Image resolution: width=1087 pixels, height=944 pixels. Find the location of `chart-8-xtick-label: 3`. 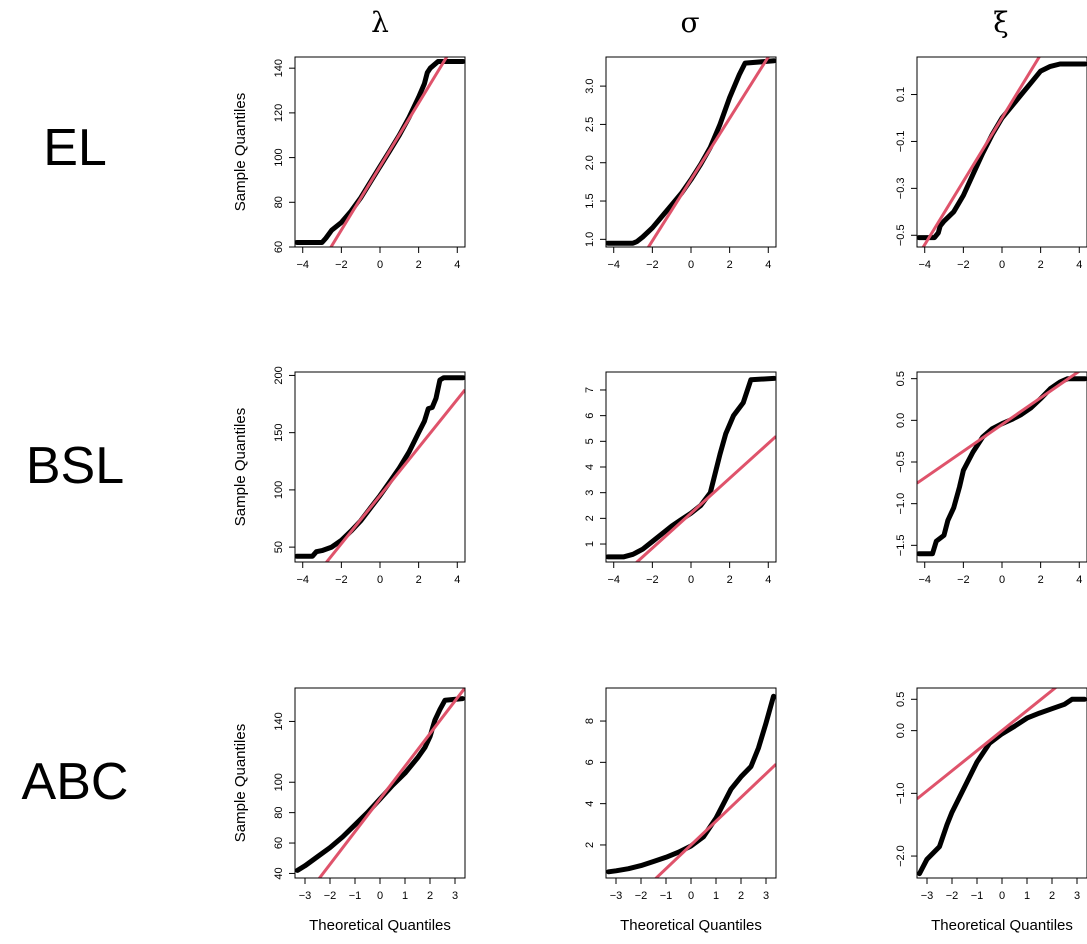

chart-8-xtick-label: 3 is located at coordinates (1077, 896).